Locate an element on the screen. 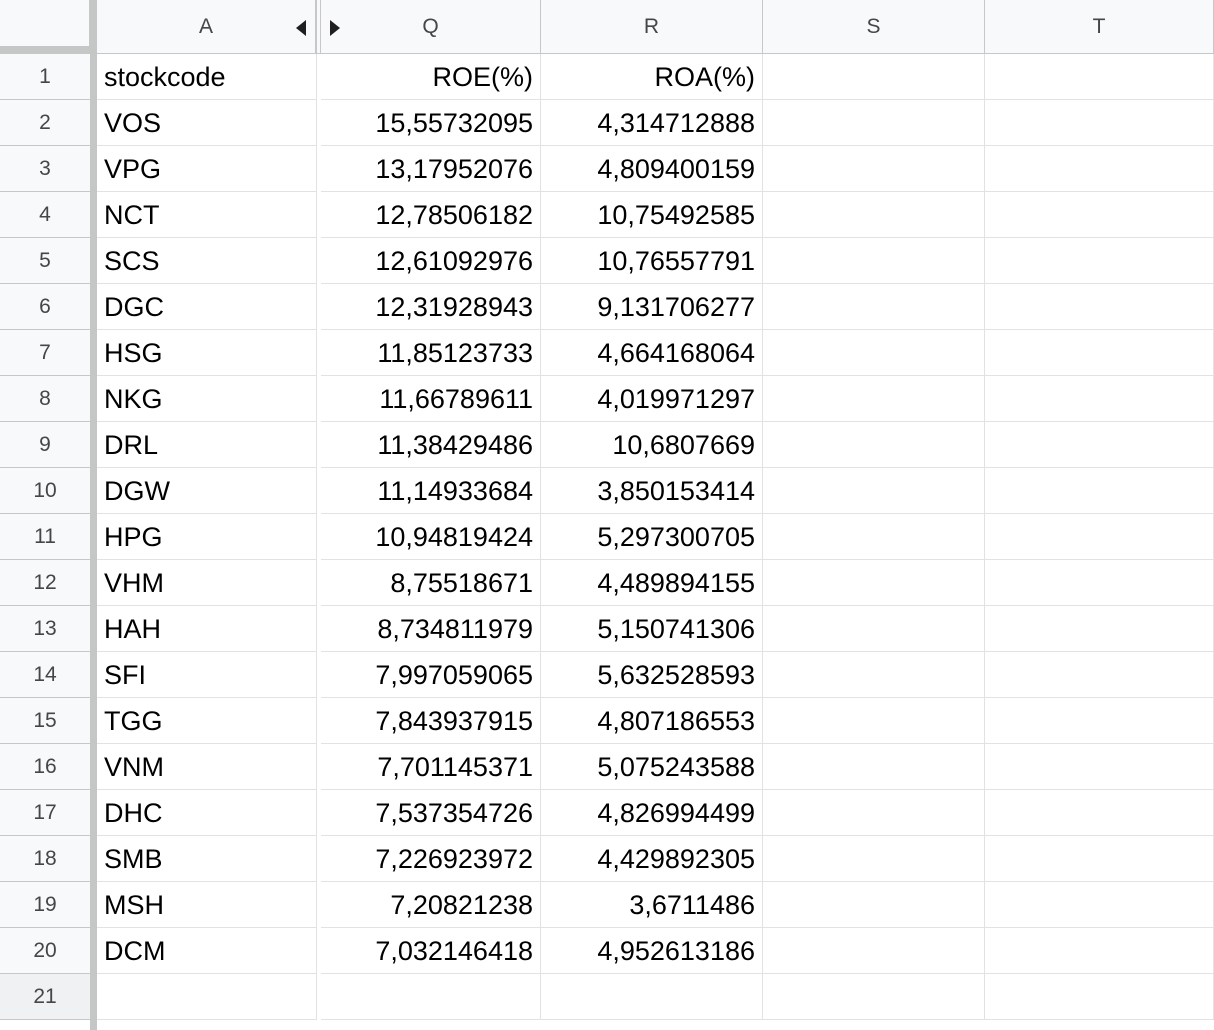 The height and width of the screenshot is (1030, 1214). row-header: 1 is located at coordinates (45, 77).